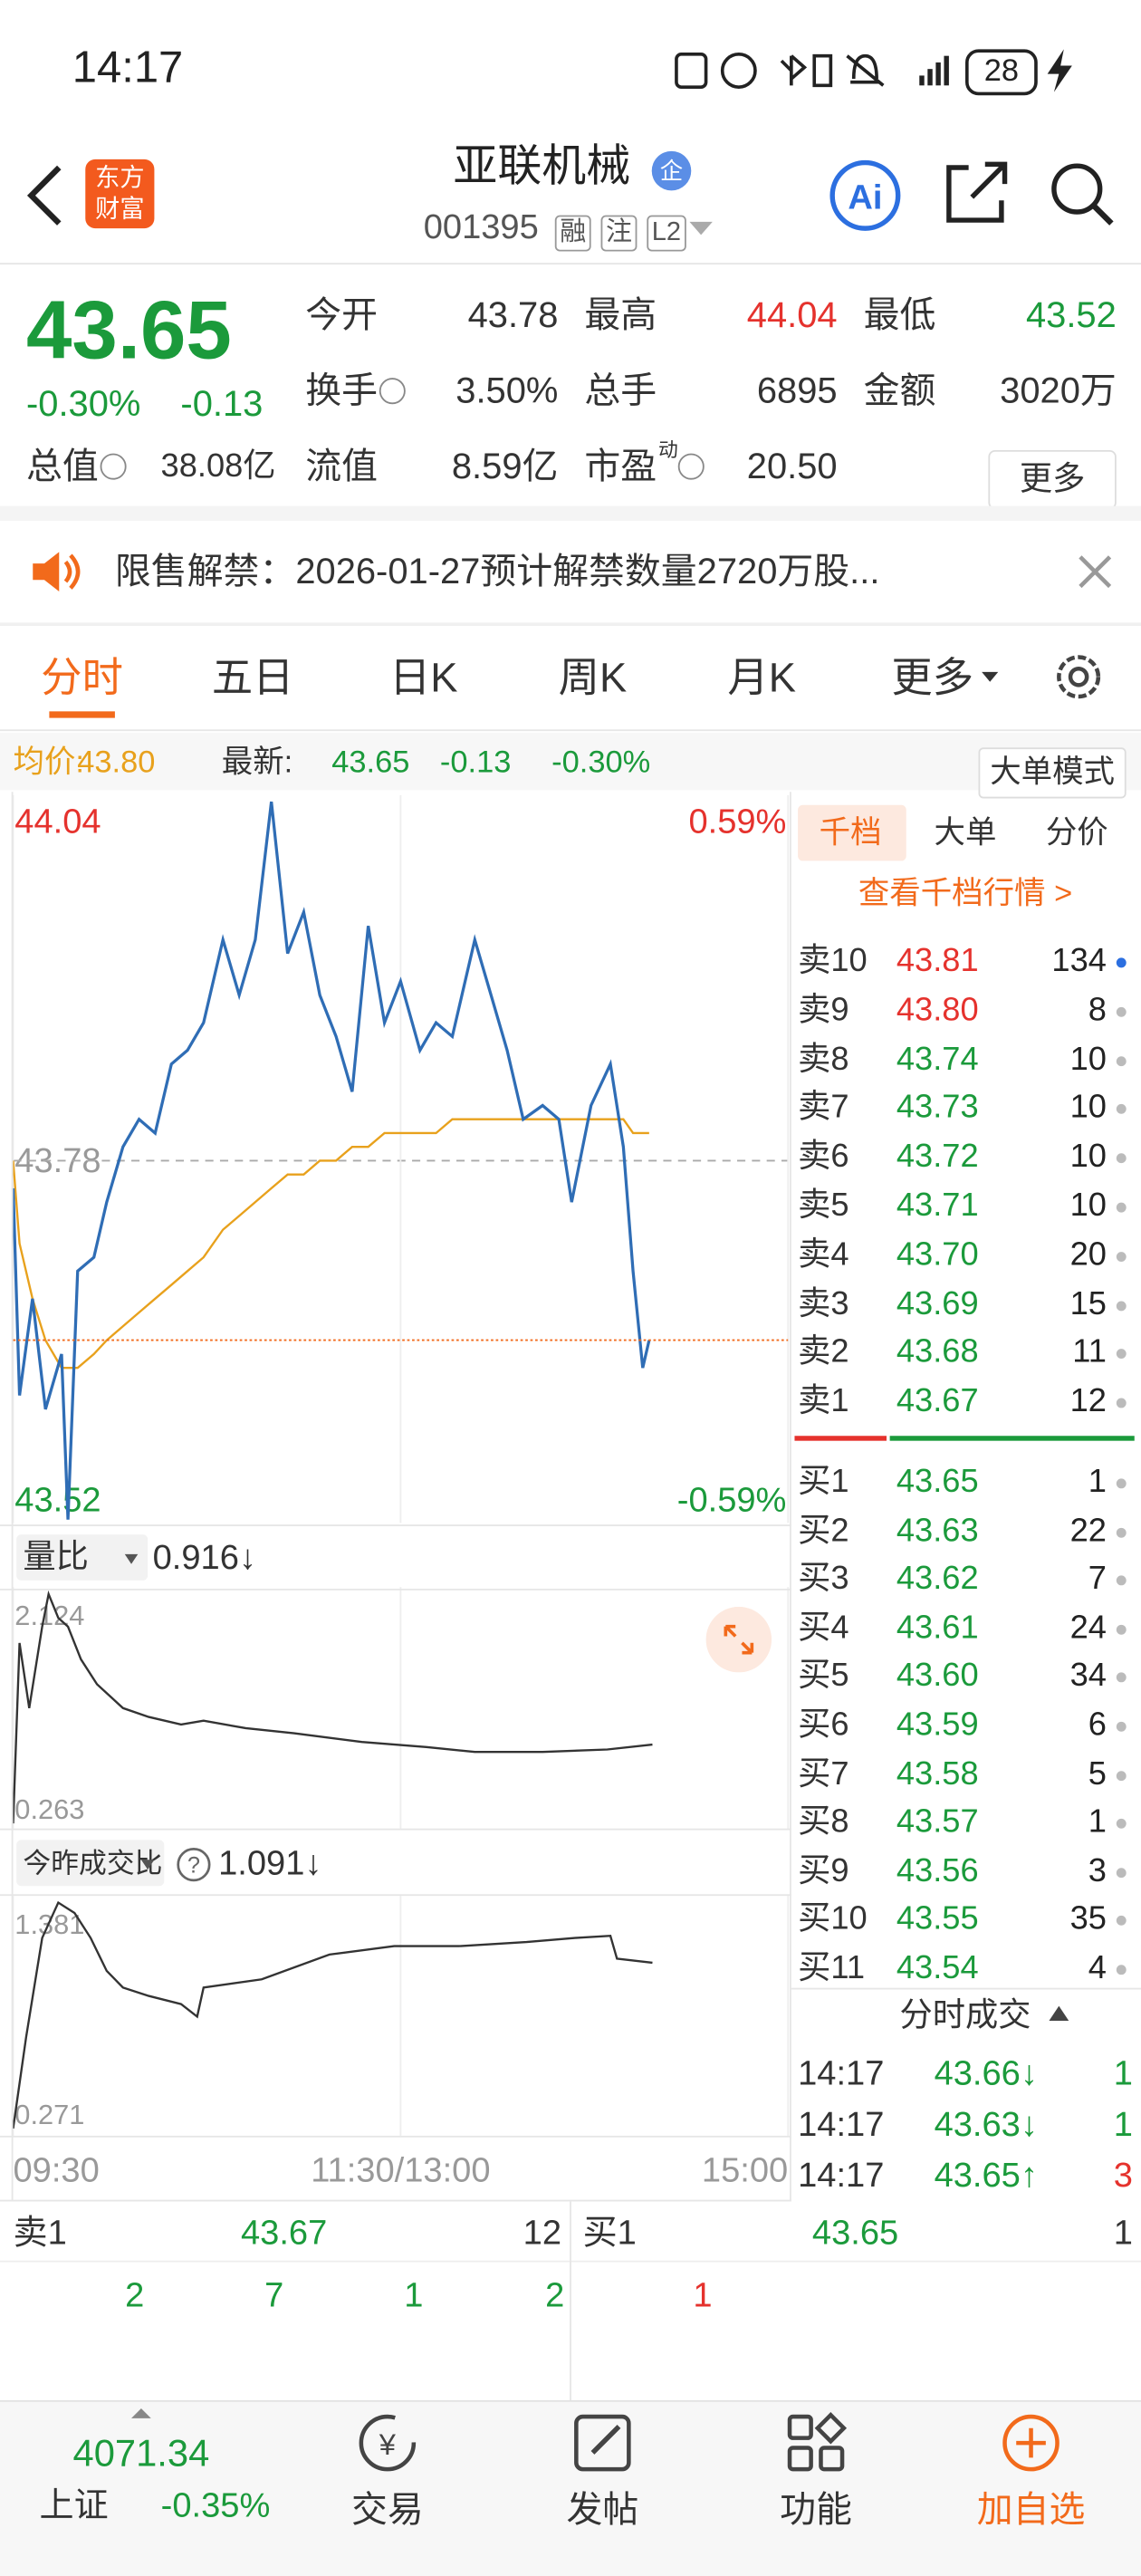 The height and width of the screenshot is (2576, 1141). What do you see at coordinates (1097, 1579) in the screenshot?
I see `book-volume: 7` at bounding box center [1097, 1579].